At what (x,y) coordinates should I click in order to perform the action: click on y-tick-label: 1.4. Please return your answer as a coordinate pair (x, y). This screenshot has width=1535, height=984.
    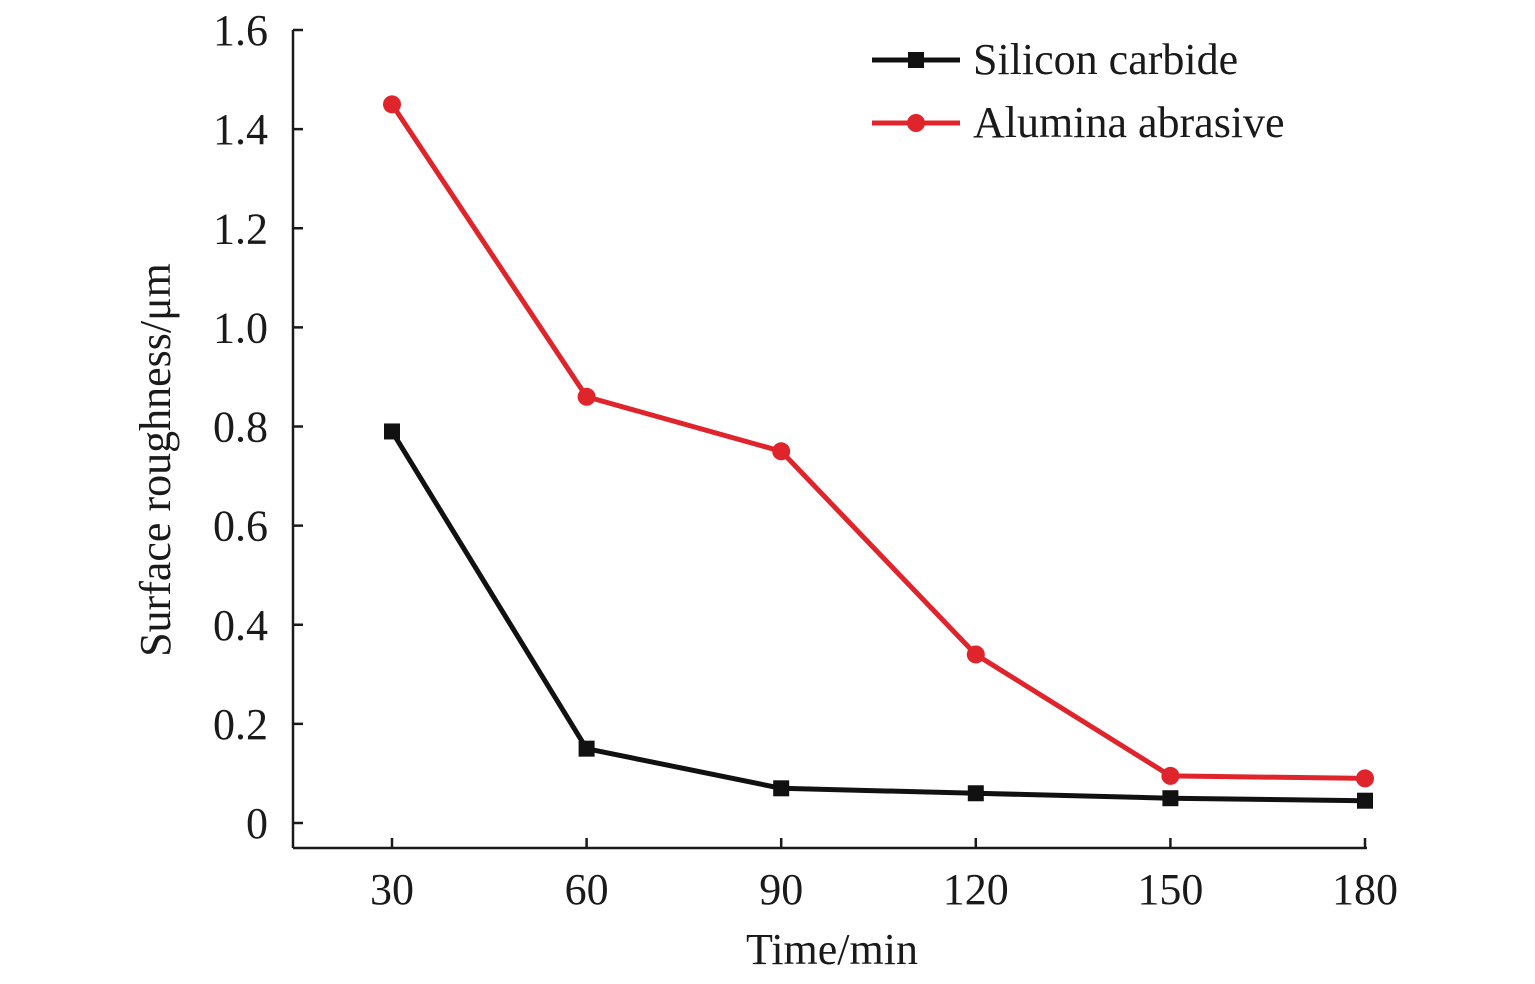
    Looking at the image, I should click on (240, 129).